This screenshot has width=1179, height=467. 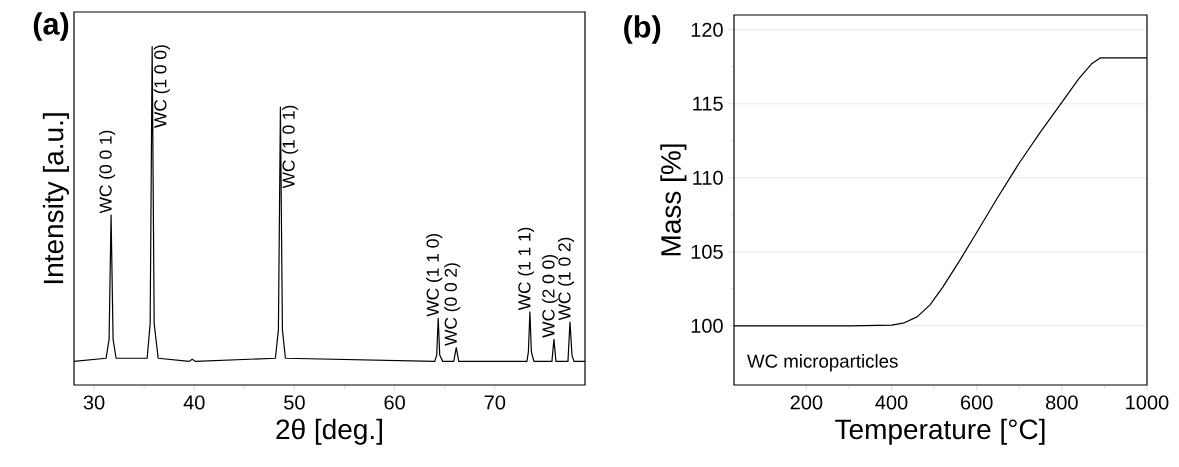 I want to click on x-axis-title: 2θ [deg.], so click(x=329, y=431).